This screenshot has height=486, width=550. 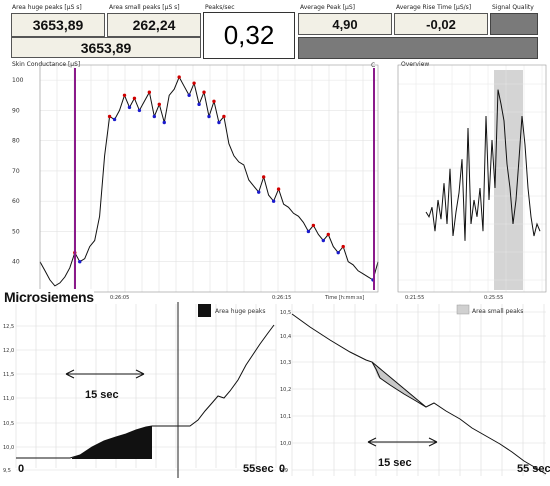 I want to click on signal-quality-indicator, so click(x=514, y=24).